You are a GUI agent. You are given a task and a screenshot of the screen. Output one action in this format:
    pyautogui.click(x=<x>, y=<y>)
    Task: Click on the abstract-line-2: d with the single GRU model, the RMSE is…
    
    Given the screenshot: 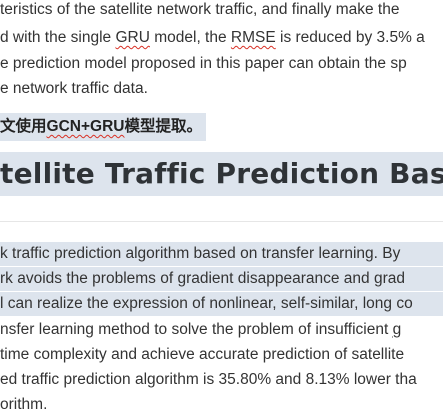 What is the action you would take?
    pyautogui.click(x=212, y=38)
    